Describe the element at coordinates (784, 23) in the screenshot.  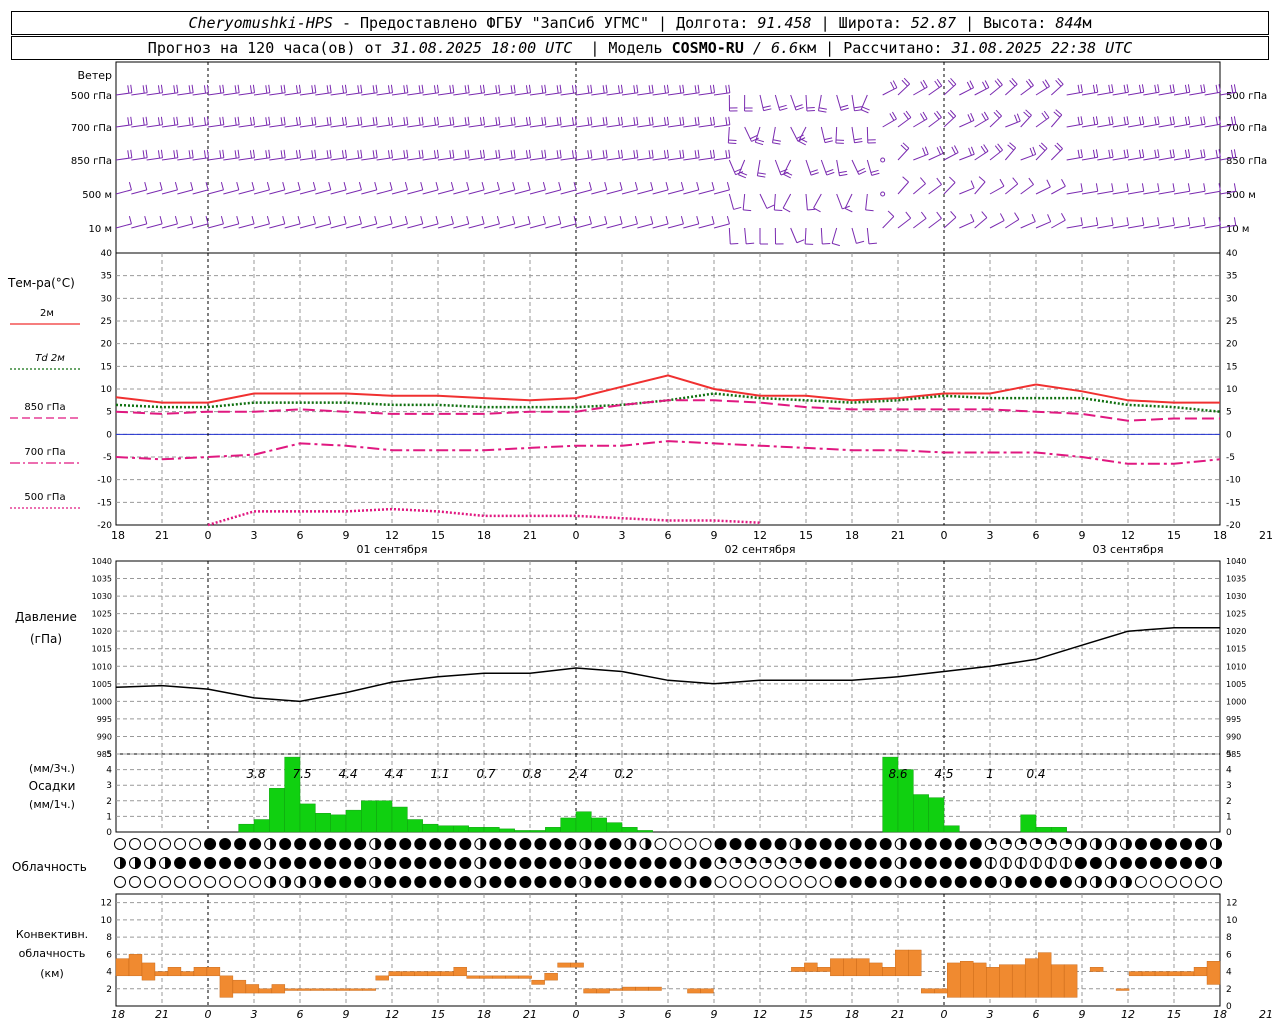
I see `lon-value: 91.458` at that location.